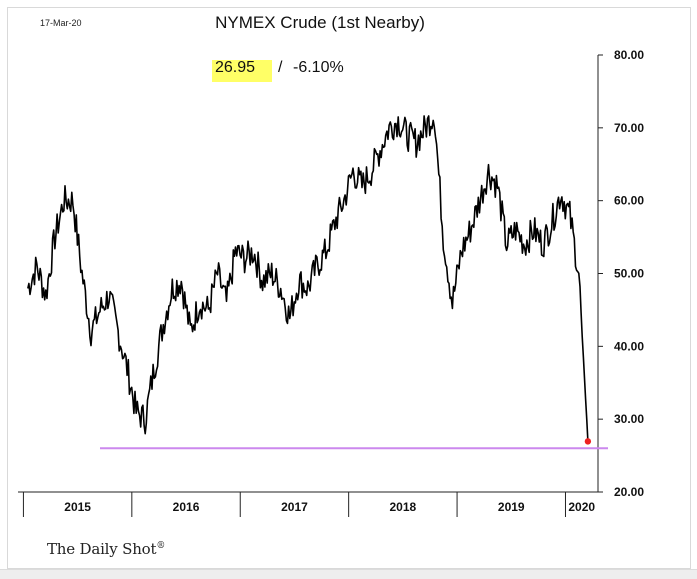  Describe the element at coordinates (629, 346) in the screenshot. I see `y-tick-label: 40.00` at that location.